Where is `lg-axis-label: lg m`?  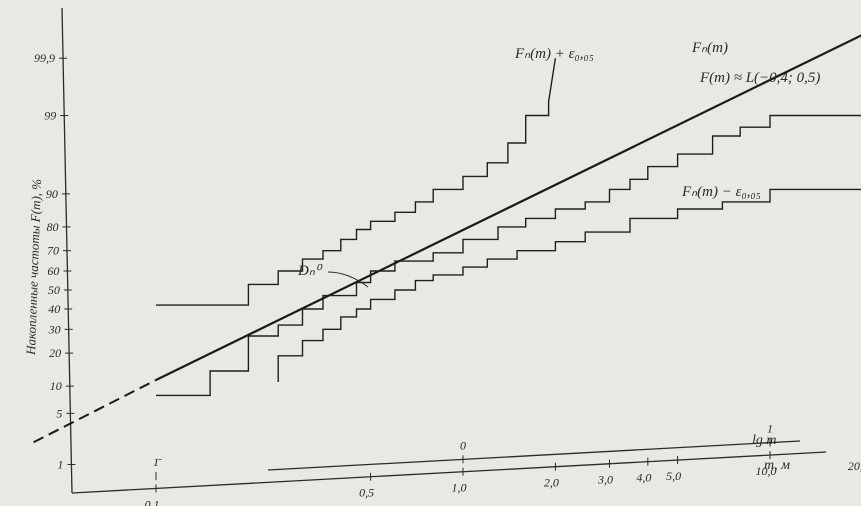
lg-axis-label: lg m is located at coordinates (764, 440).